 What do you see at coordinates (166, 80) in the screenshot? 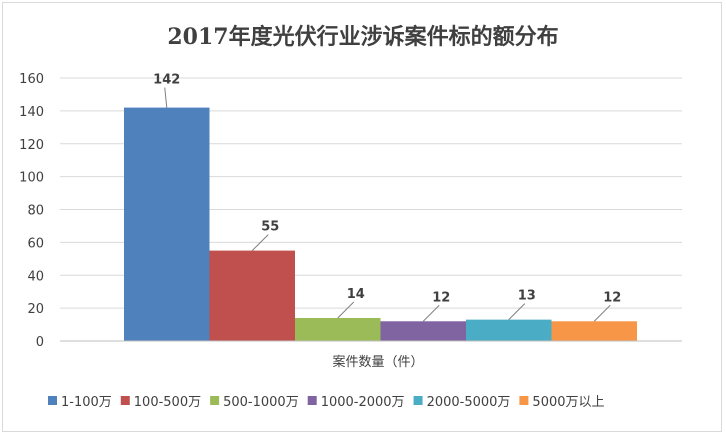
I see `data-label: 142` at bounding box center [166, 80].